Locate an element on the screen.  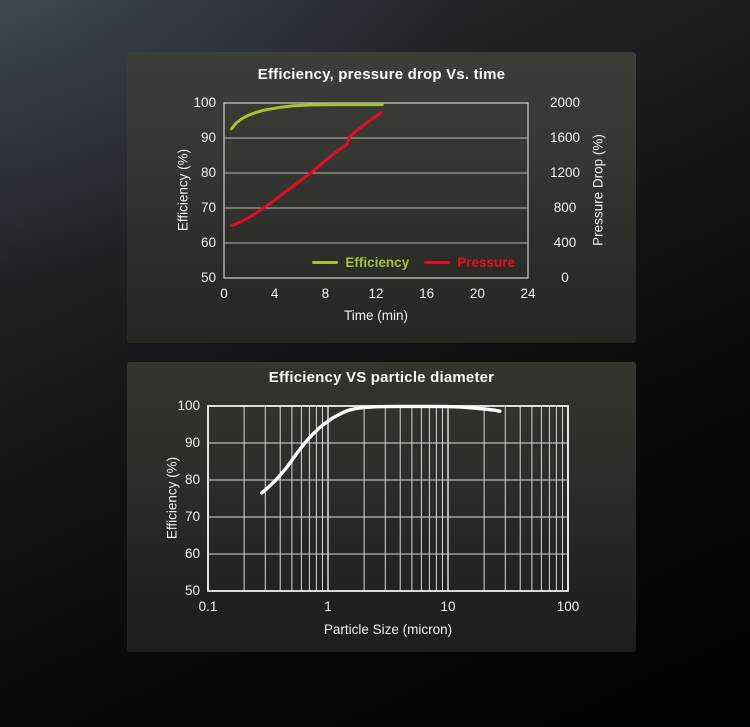
series-line-pressure is located at coordinates (306, 169).